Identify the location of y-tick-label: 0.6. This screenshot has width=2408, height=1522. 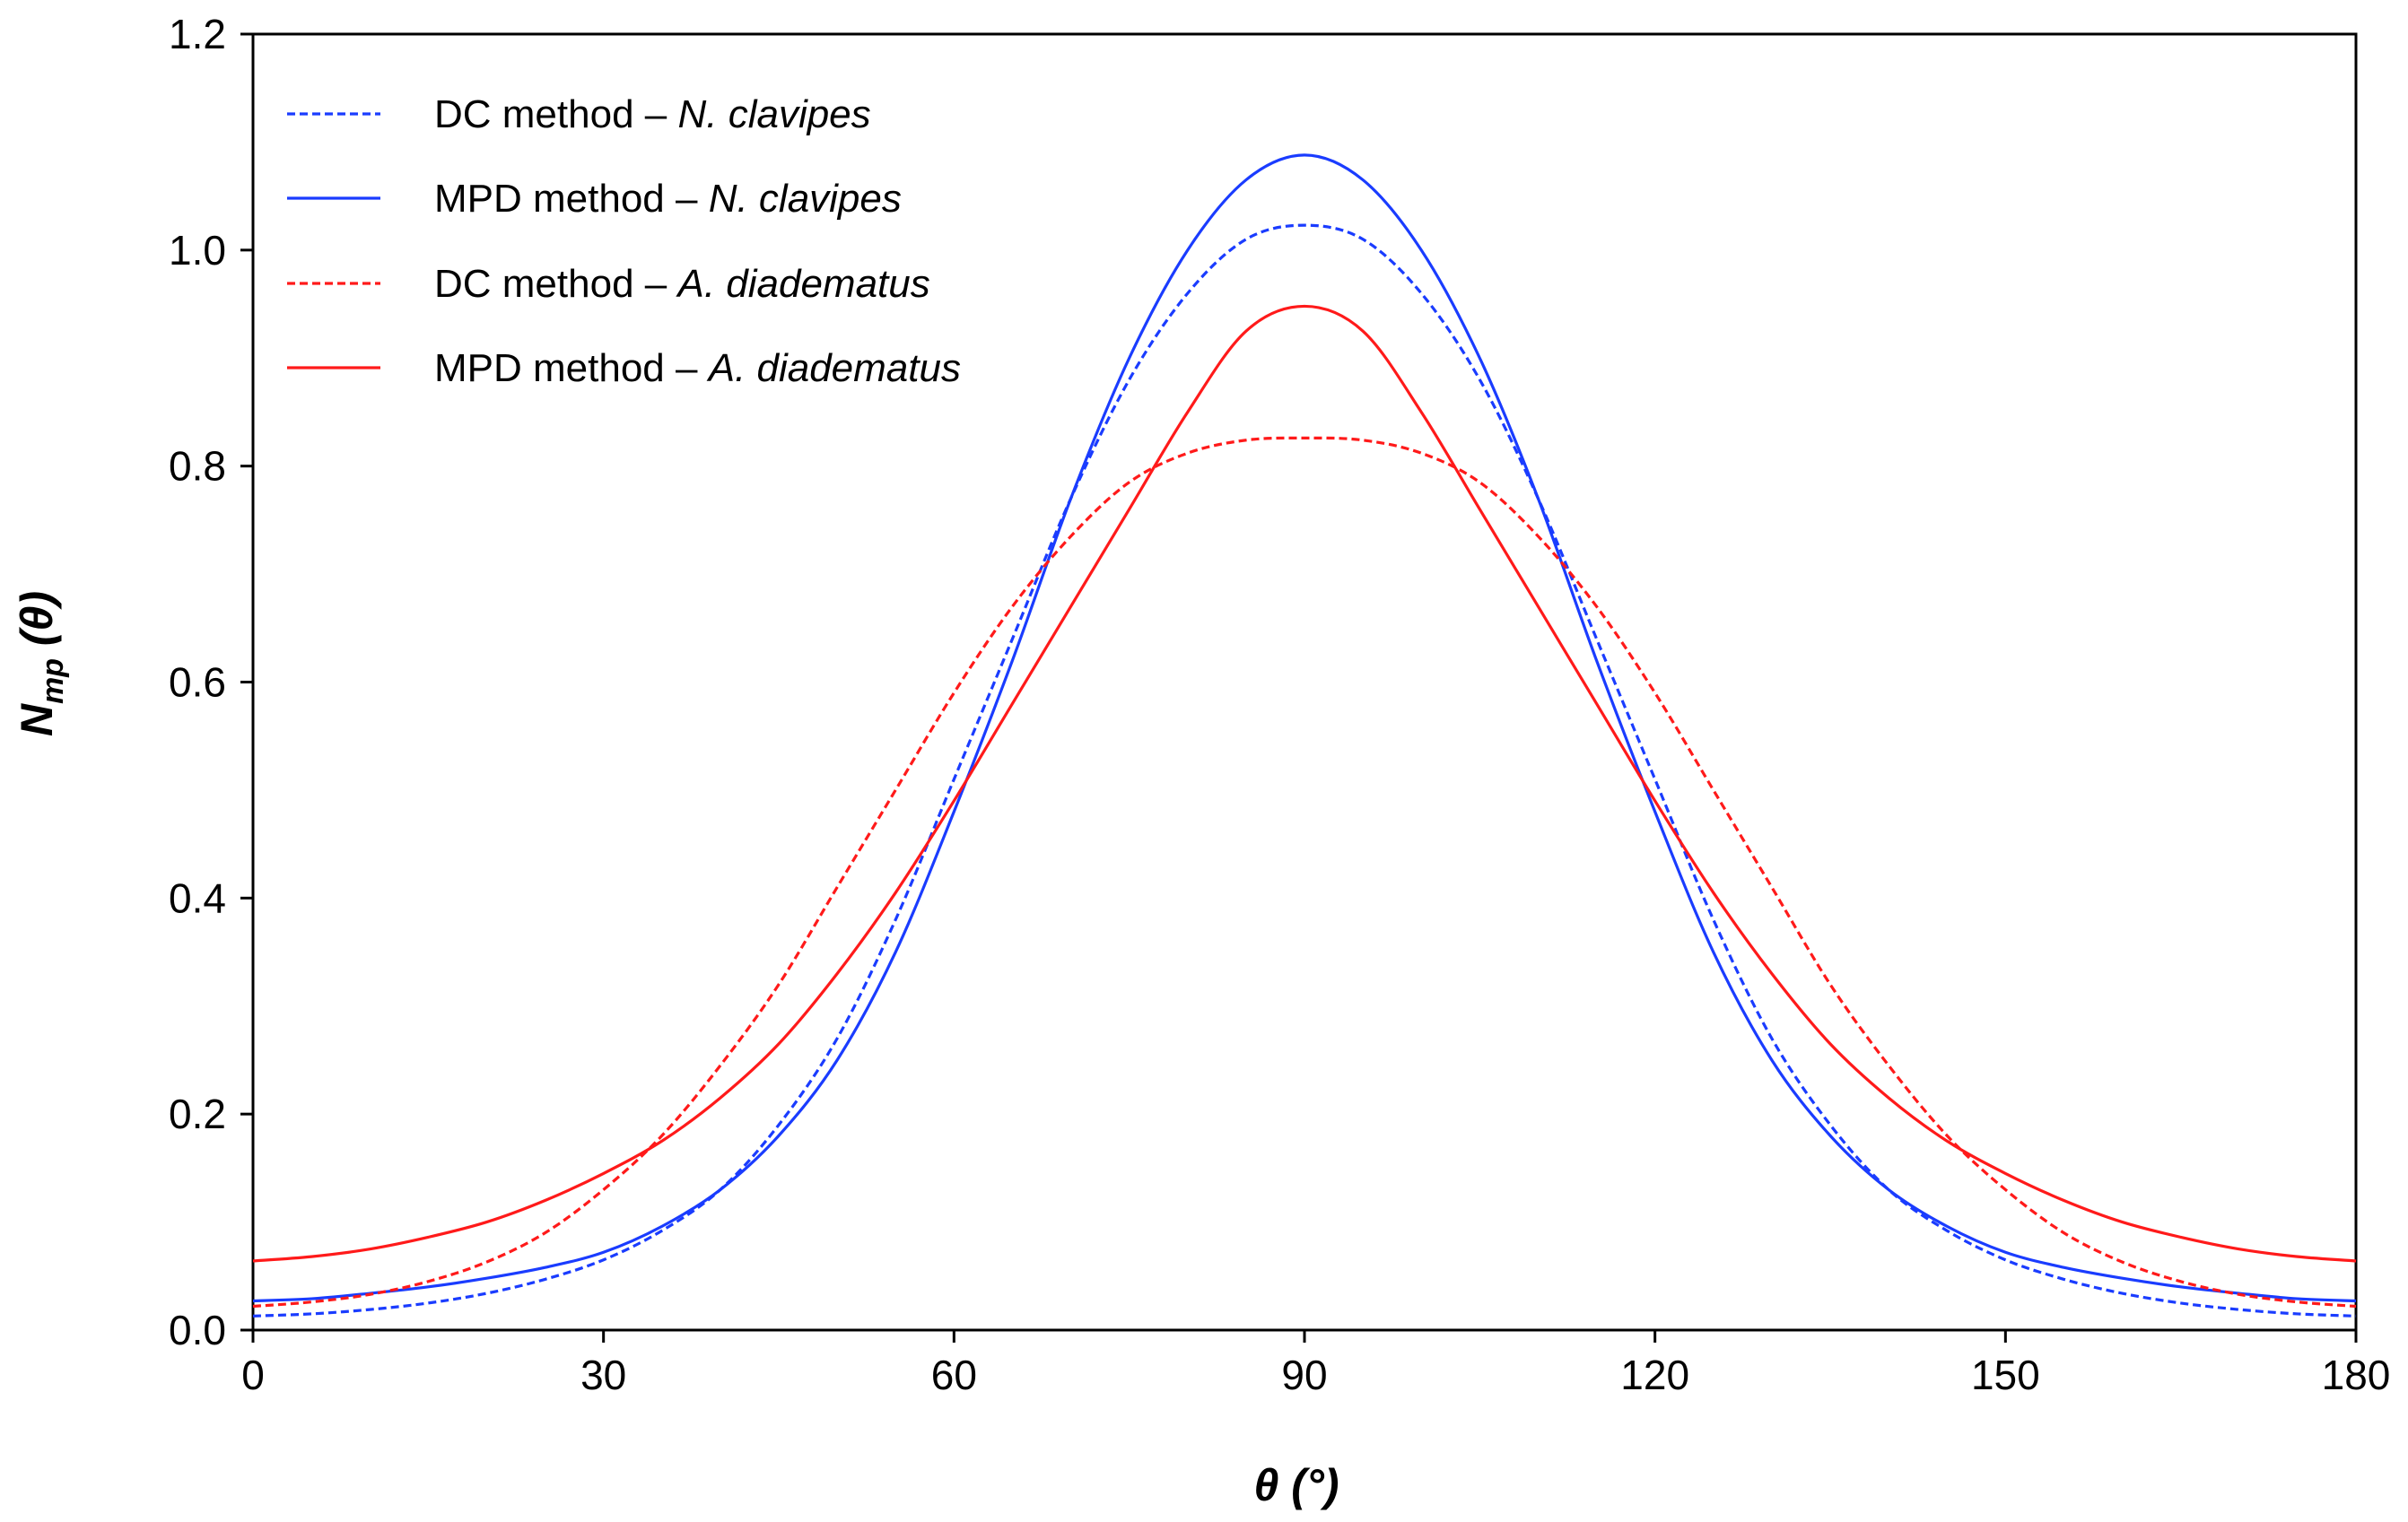
(197, 682).